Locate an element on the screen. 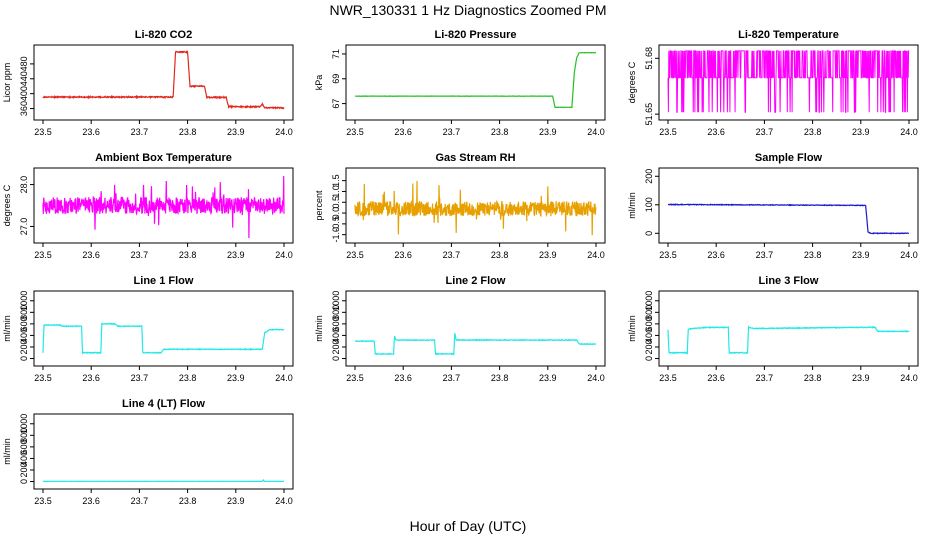 This screenshot has width=936, height=540. chart-title: Li-820 Temperature is located at coordinates (788, 35).